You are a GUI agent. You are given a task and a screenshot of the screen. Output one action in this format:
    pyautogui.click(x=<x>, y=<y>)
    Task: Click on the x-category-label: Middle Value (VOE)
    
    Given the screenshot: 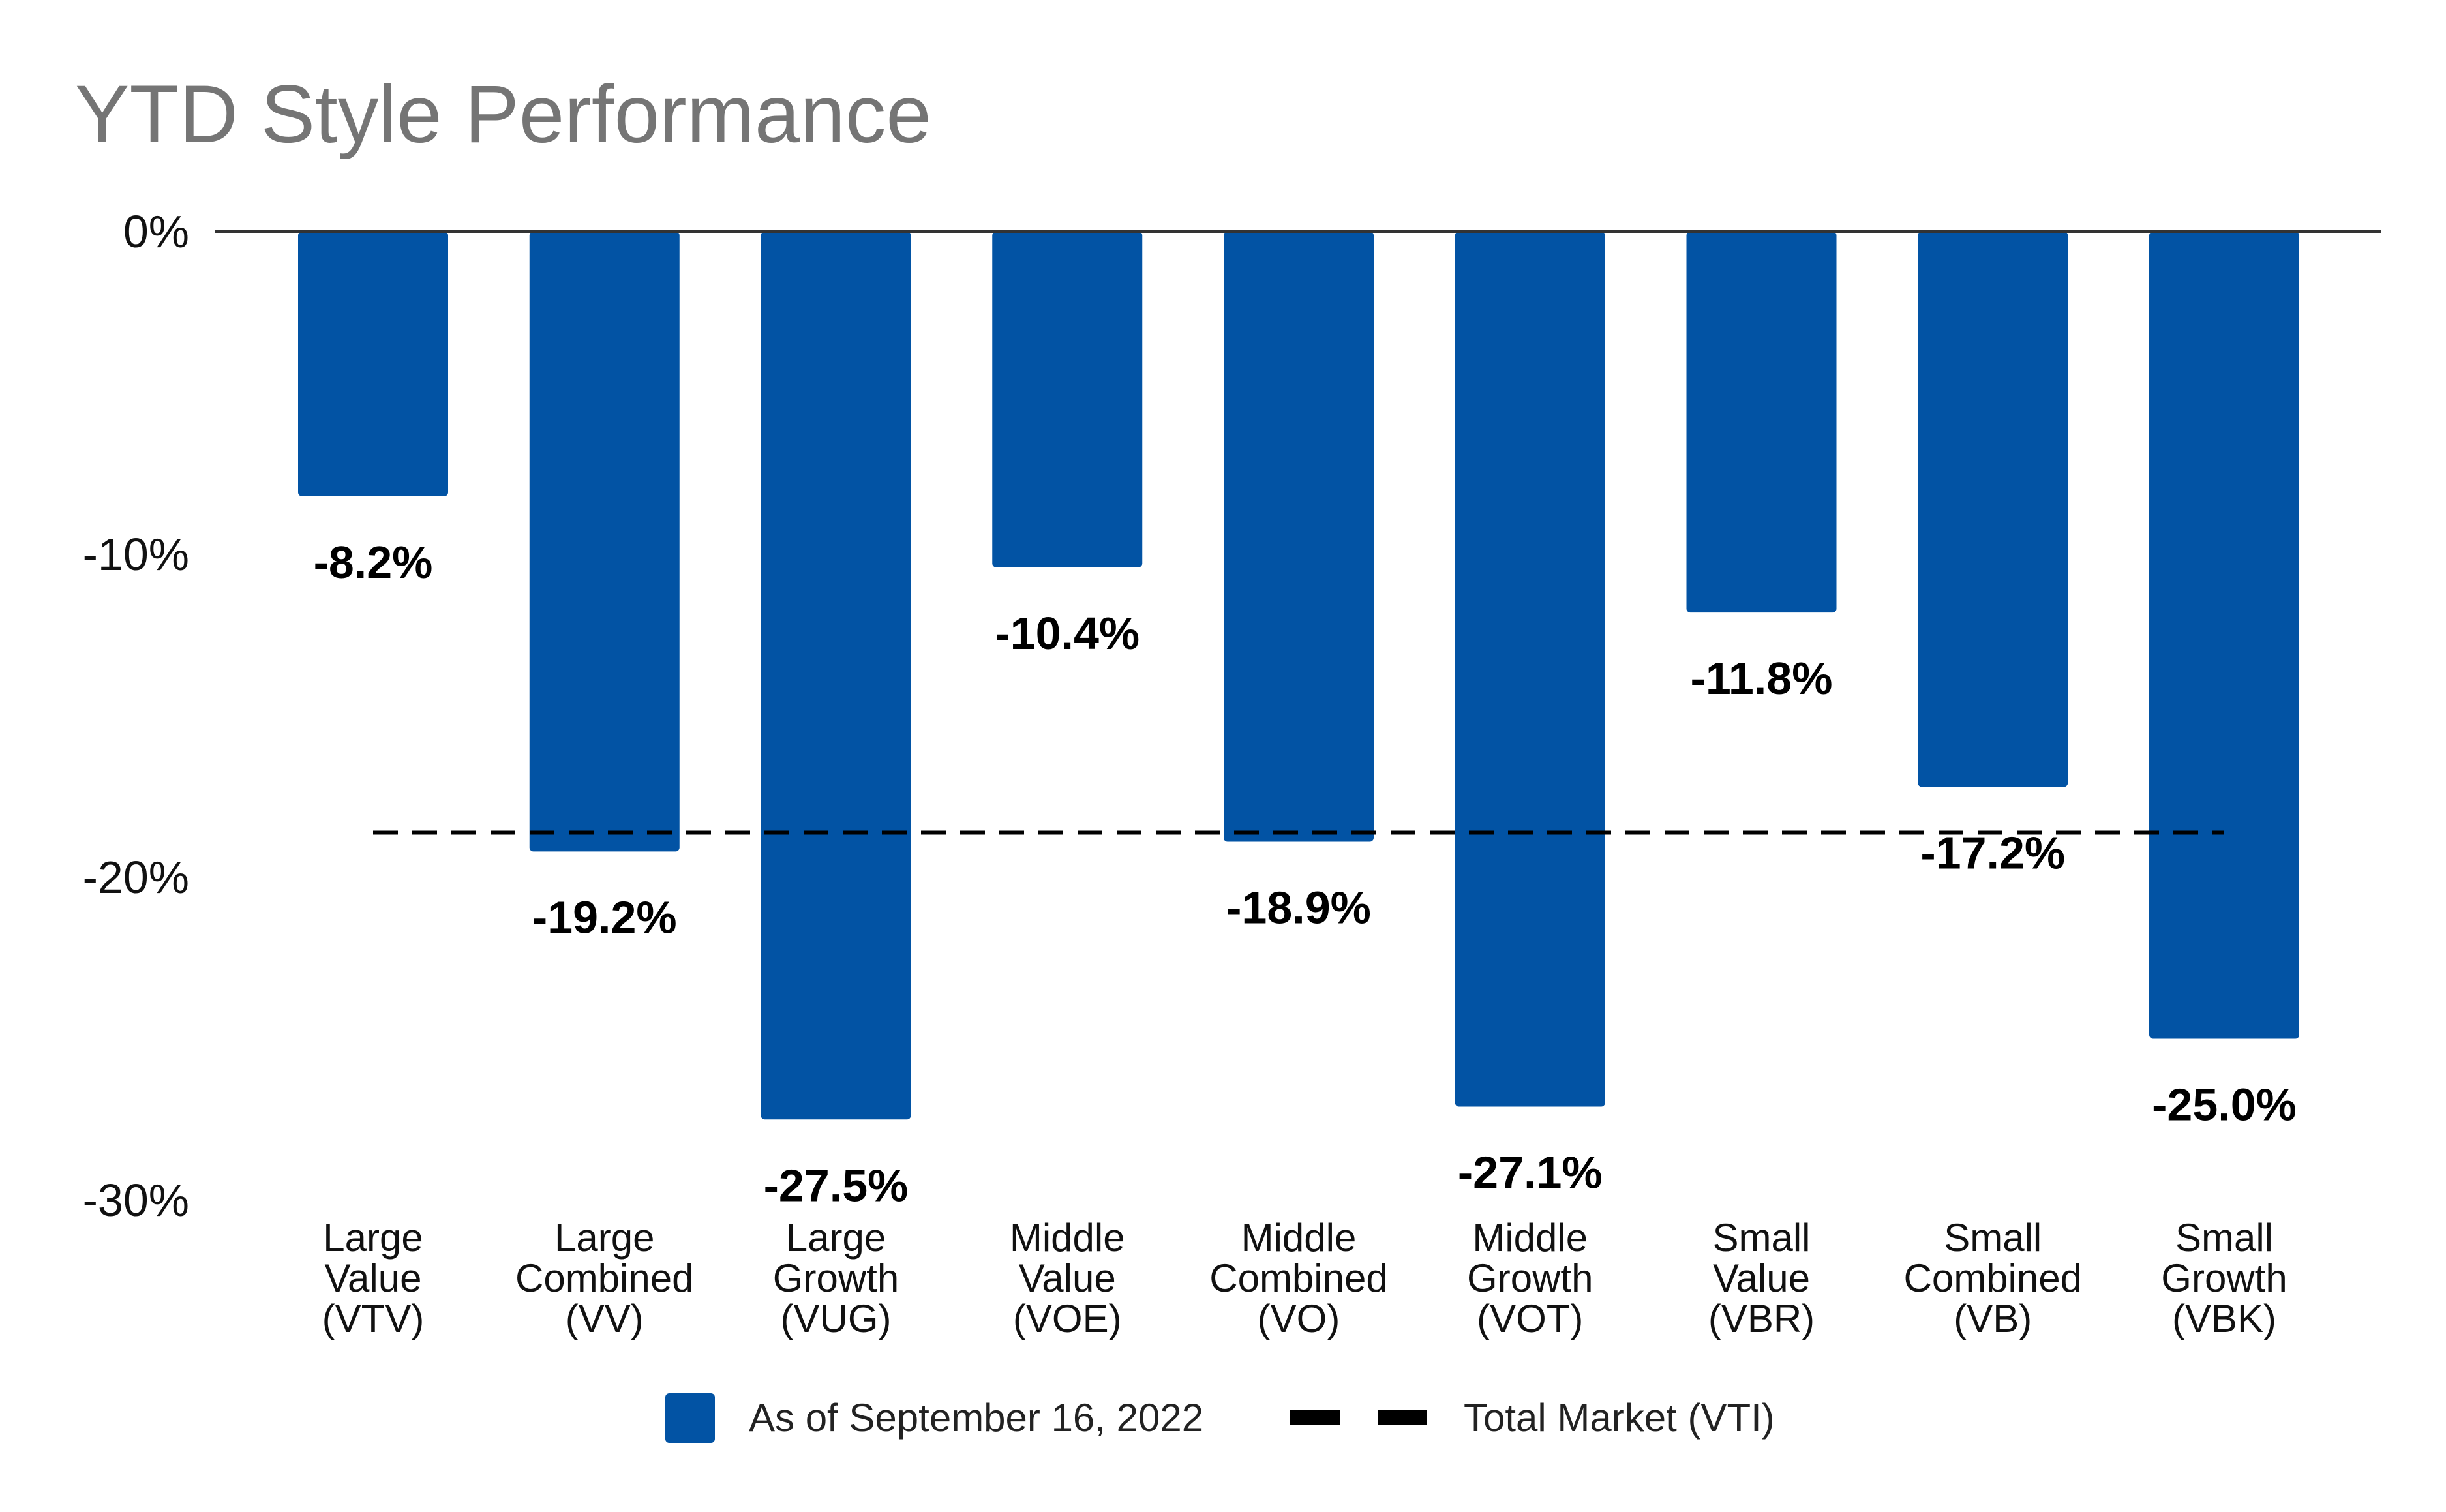 What is the action you would take?
    pyautogui.click(x=1068, y=1278)
    